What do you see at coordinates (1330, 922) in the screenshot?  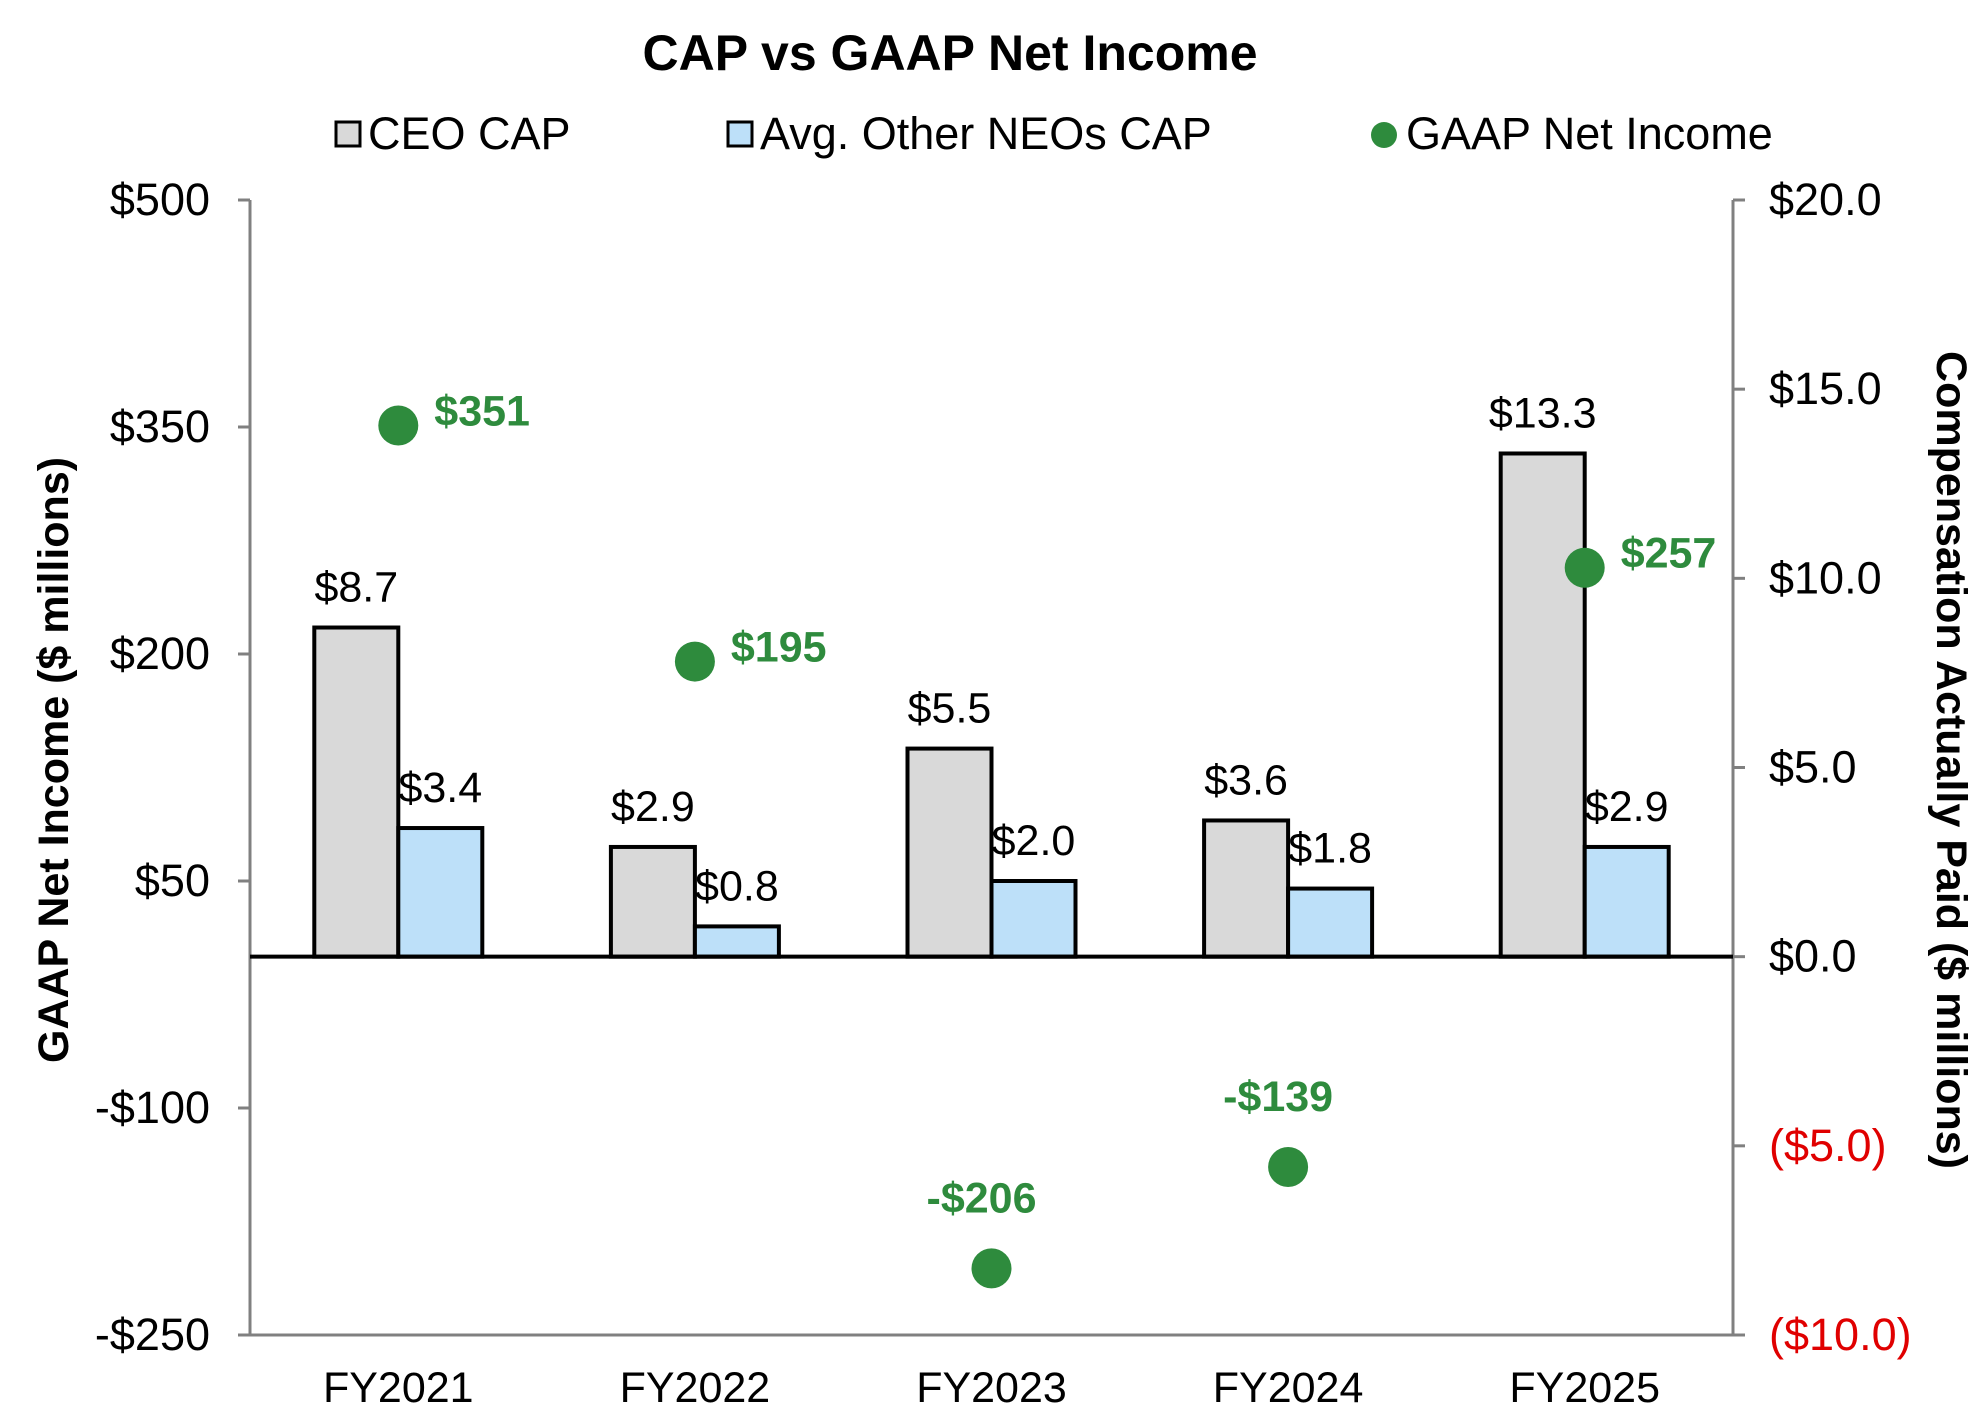 I see `bar-avg-other-neos-cap-fy2024` at bounding box center [1330, 922].